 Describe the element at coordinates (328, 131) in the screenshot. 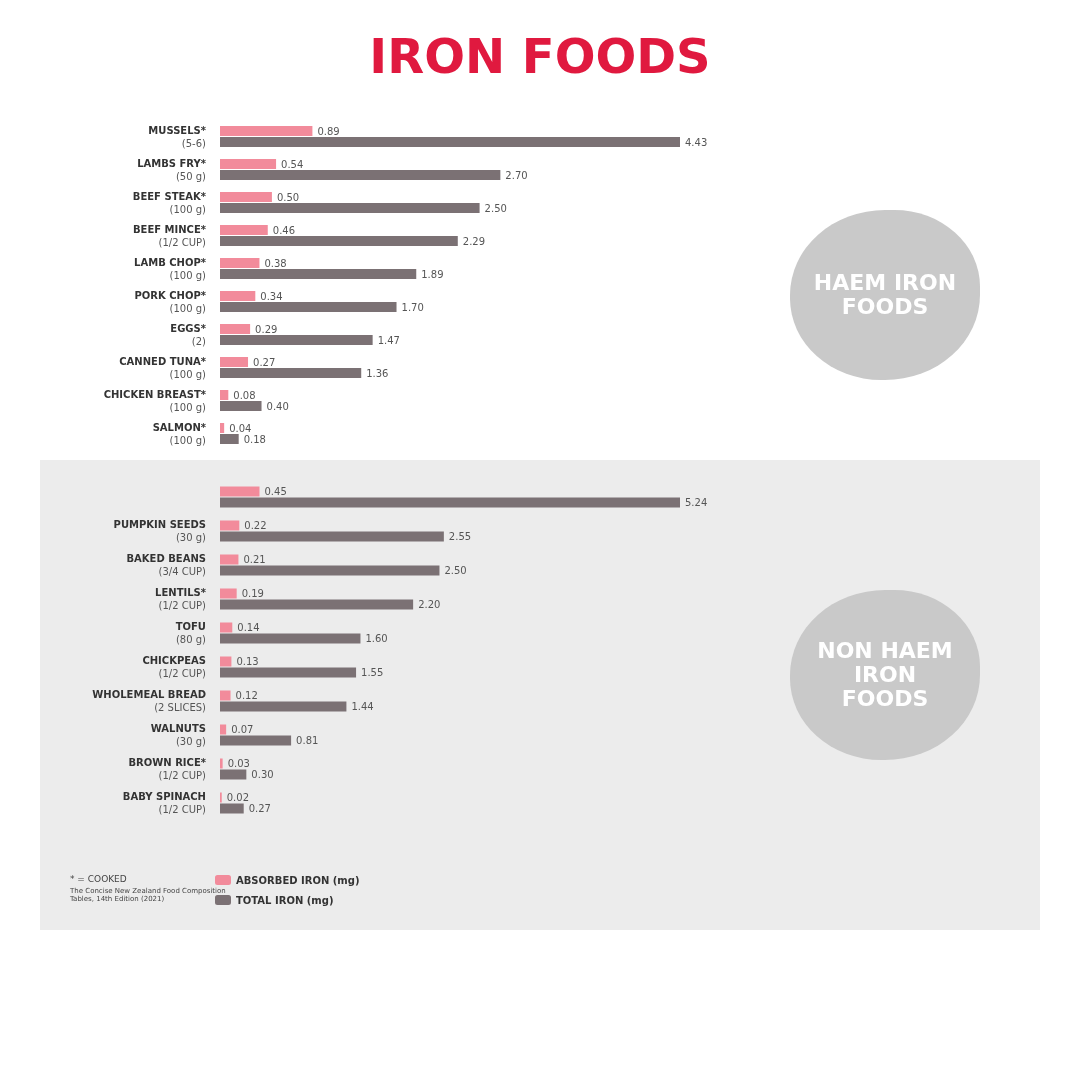

I see `data-label: 0.89` at that location.